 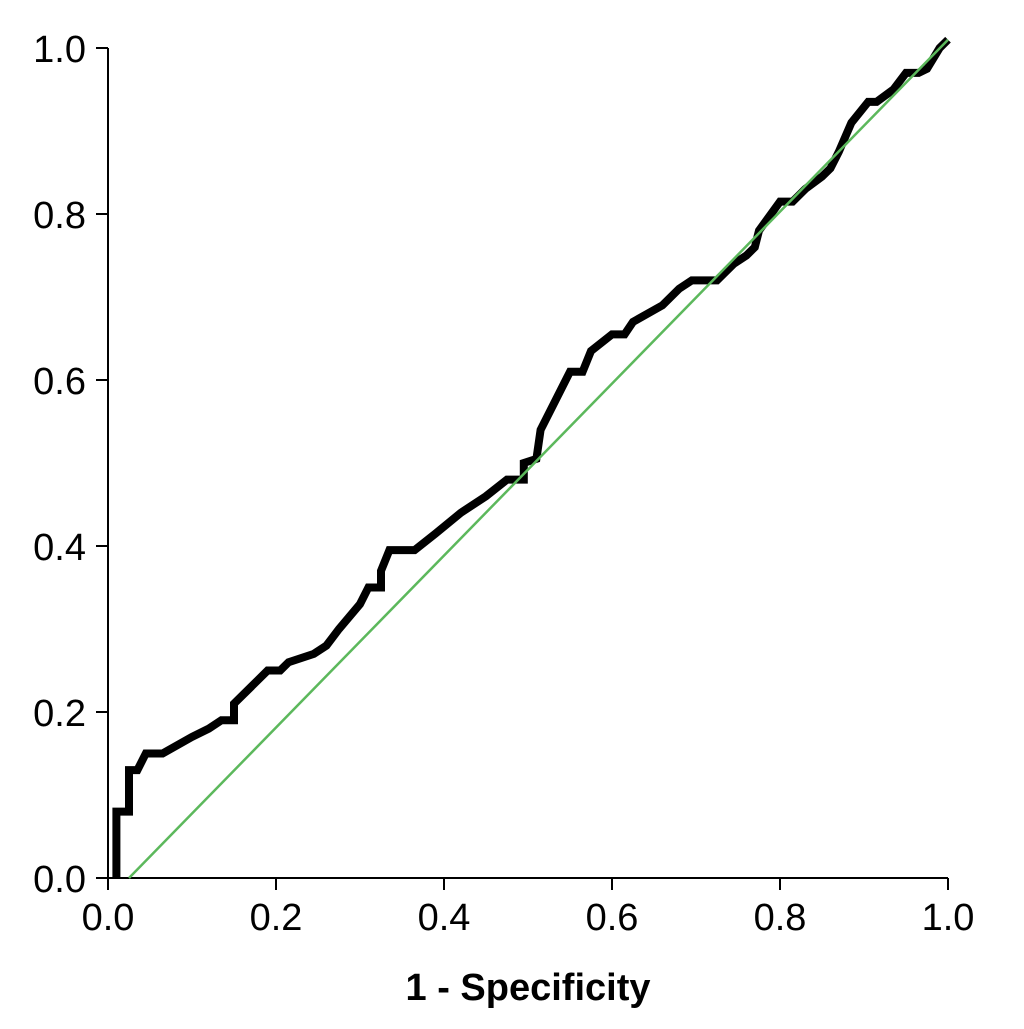 I want to click on y-tick-label: 0.4, so click(x=59, y=548).